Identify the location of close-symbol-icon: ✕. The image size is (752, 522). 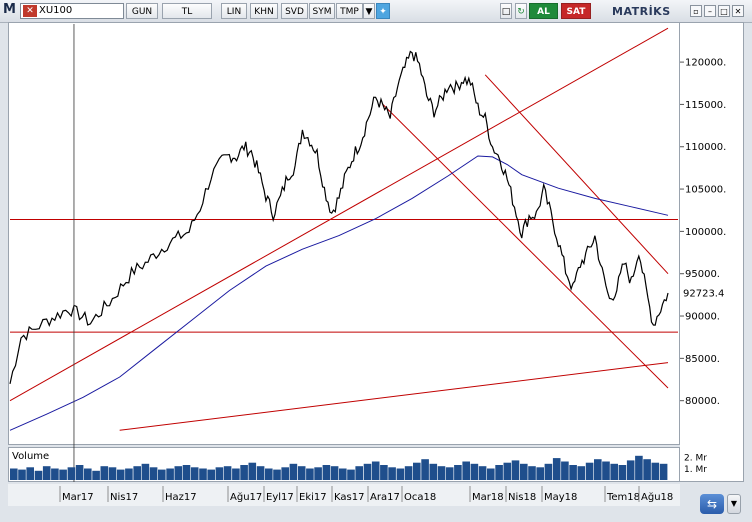
(30, 11).